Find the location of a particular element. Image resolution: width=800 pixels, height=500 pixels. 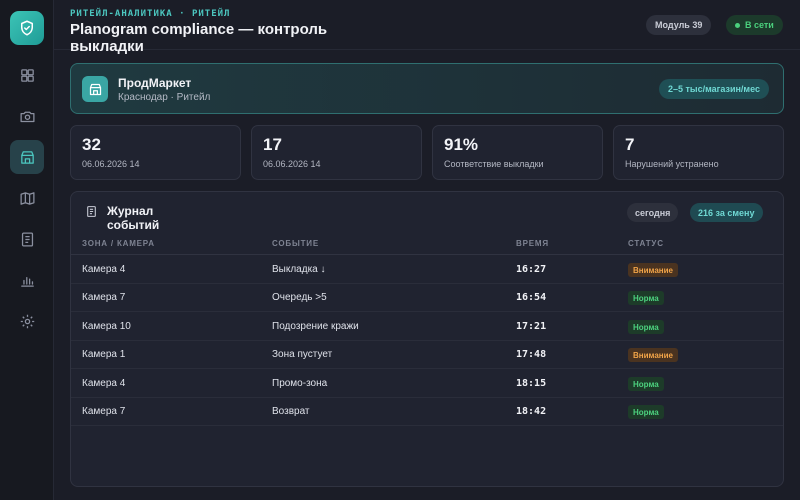

time-cell: 17:21 is located at coordinates (531, 326).